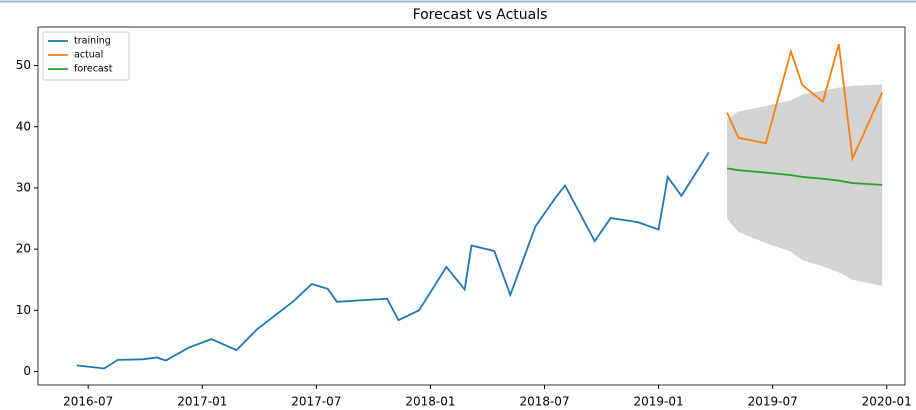 This screenshot has width=916, height=410. Describe the element at coordinates (23, 249) in the screenshot. I see `y-tick-label: 20` at that location.